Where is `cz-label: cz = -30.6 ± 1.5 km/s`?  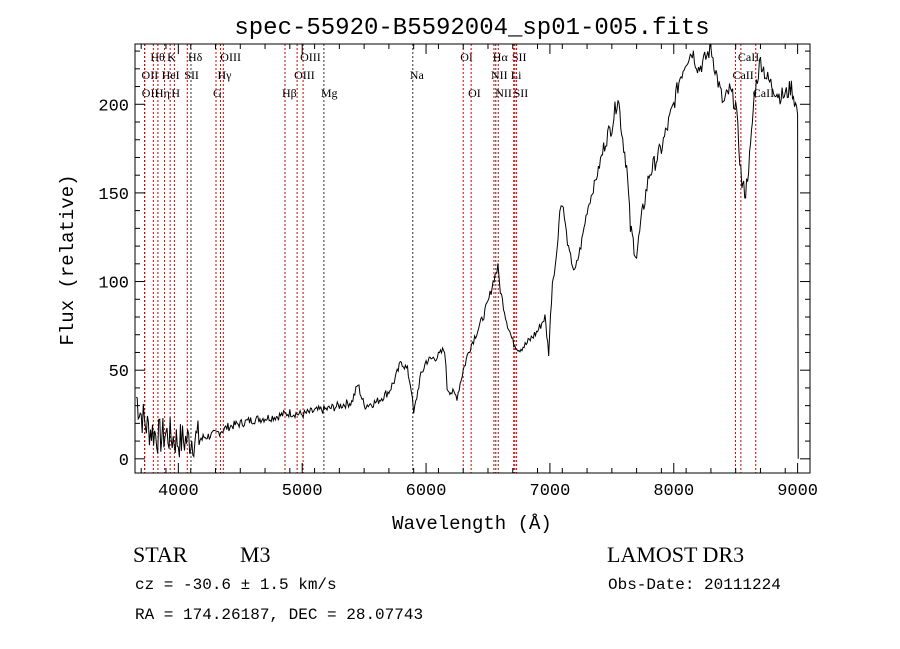 cz-label: cz = -30.6 ± 1.5 km/s is located at coordinates (236, 585).